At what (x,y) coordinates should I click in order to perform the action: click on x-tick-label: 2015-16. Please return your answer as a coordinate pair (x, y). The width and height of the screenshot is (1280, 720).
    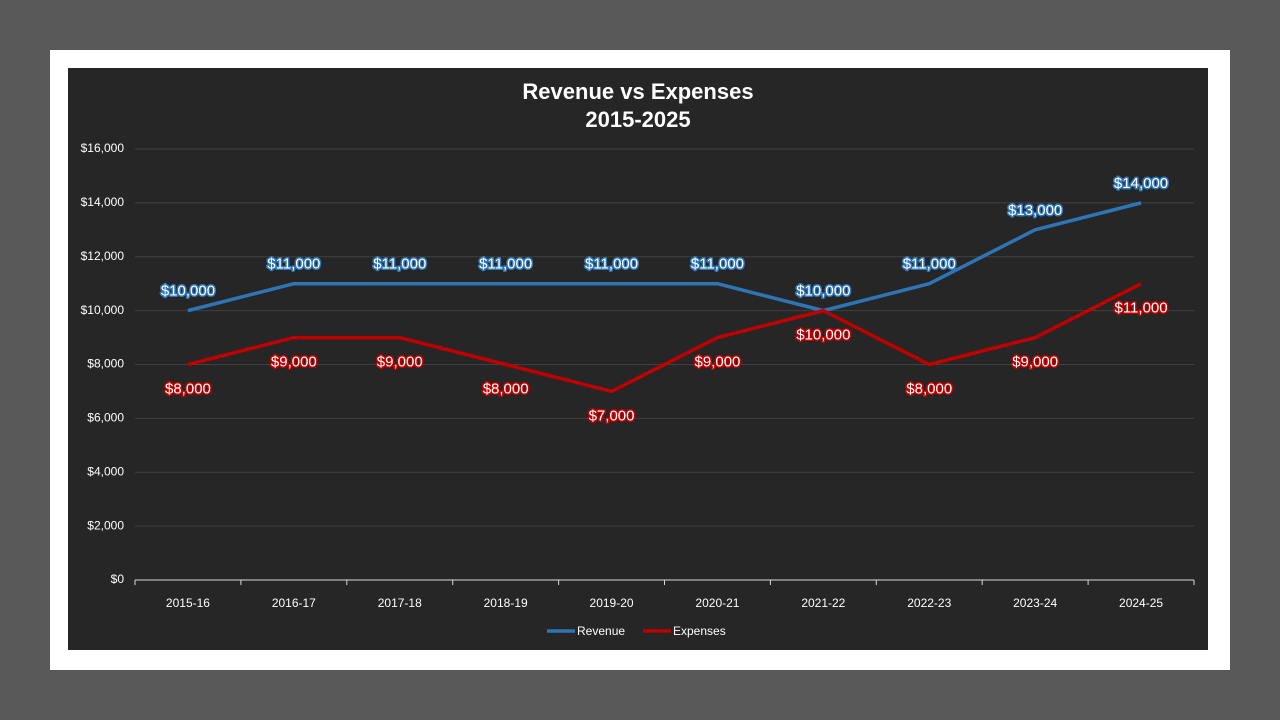
    Looking at the image, I should click on (188, 603).